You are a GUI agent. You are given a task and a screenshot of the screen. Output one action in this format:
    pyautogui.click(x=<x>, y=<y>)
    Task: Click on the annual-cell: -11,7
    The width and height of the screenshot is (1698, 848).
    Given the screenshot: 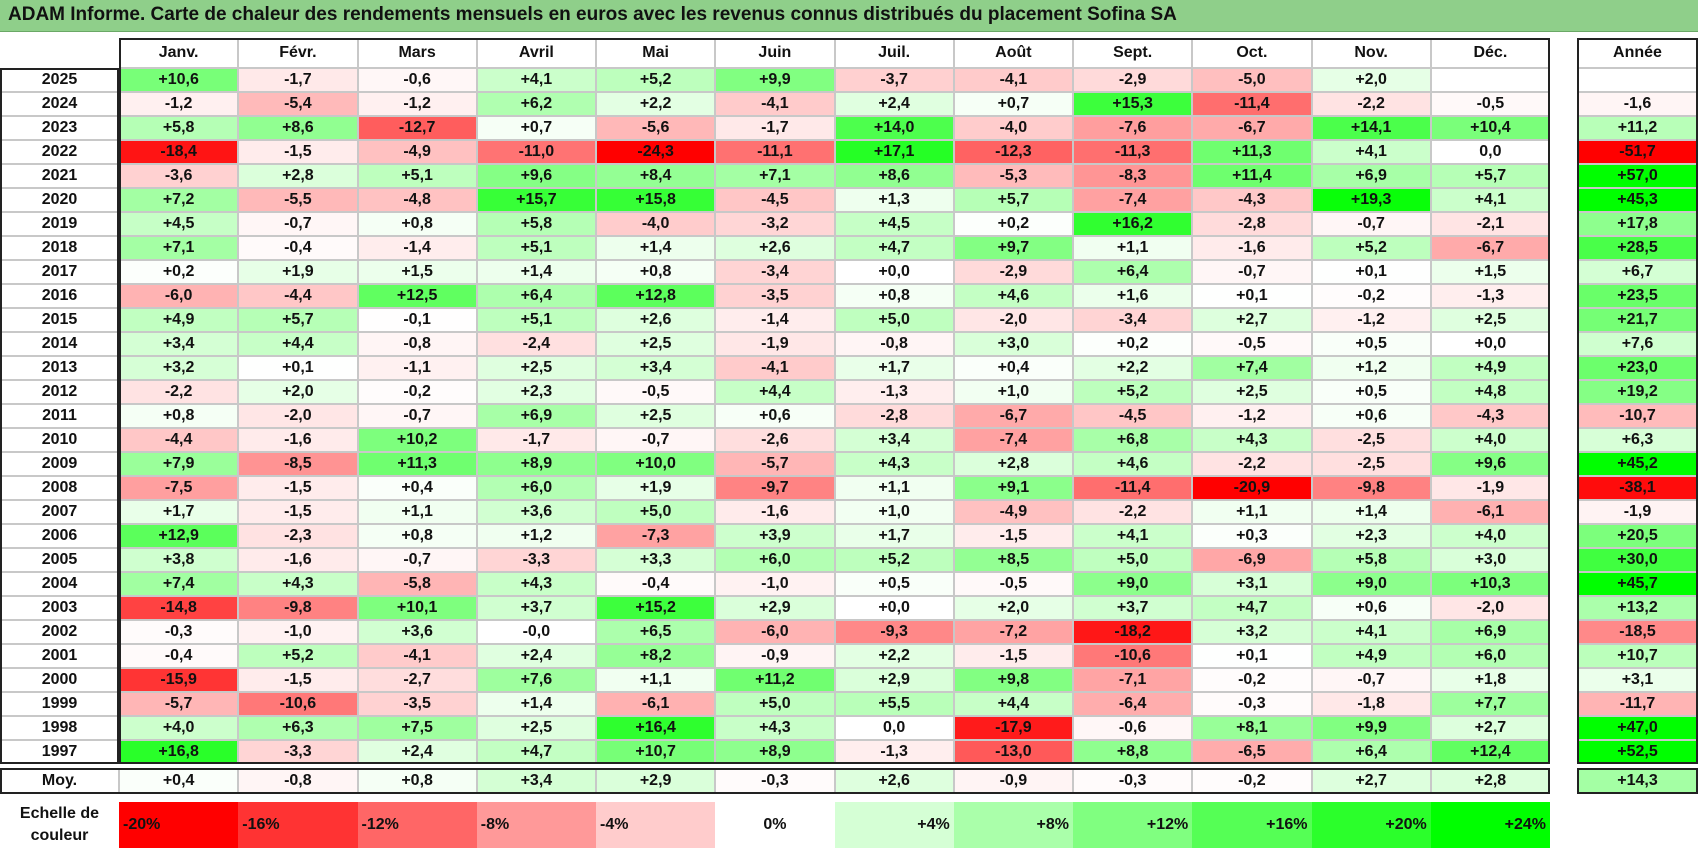 What is the action you would take?
    pyautogui.click(x=1637, y=704)
    